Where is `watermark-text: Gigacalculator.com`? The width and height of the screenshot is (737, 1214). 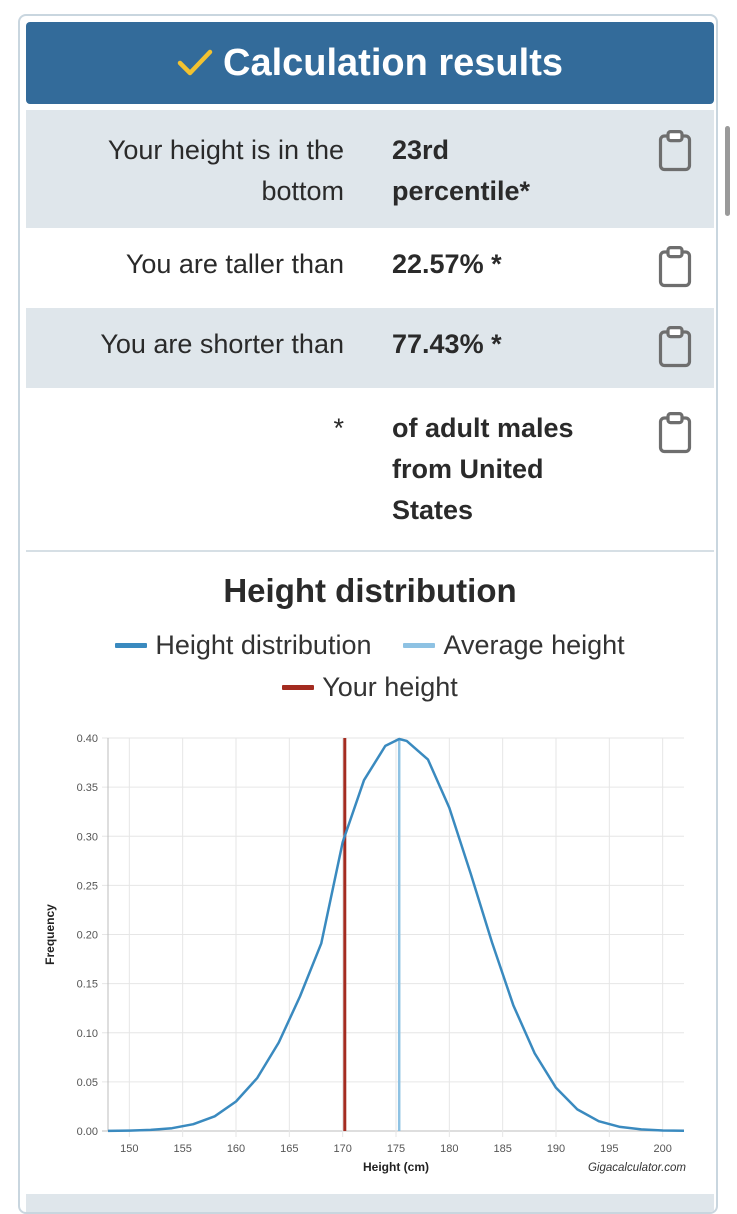
watermark-text: Gigacalculator.com is located at coordinates (637, 1168).